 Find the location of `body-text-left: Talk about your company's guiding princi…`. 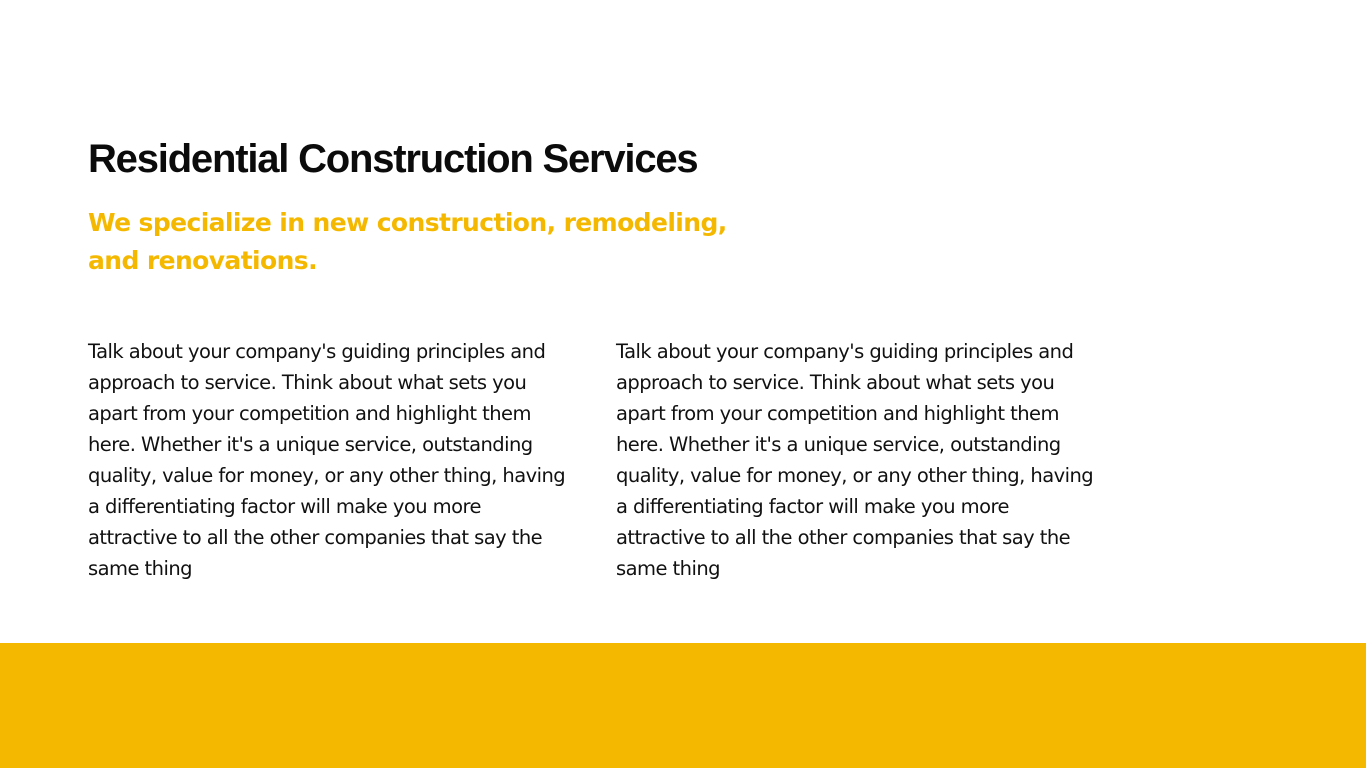

body-text-left: Talk about your company's guiding princi… is located at coordinates (327, 460).